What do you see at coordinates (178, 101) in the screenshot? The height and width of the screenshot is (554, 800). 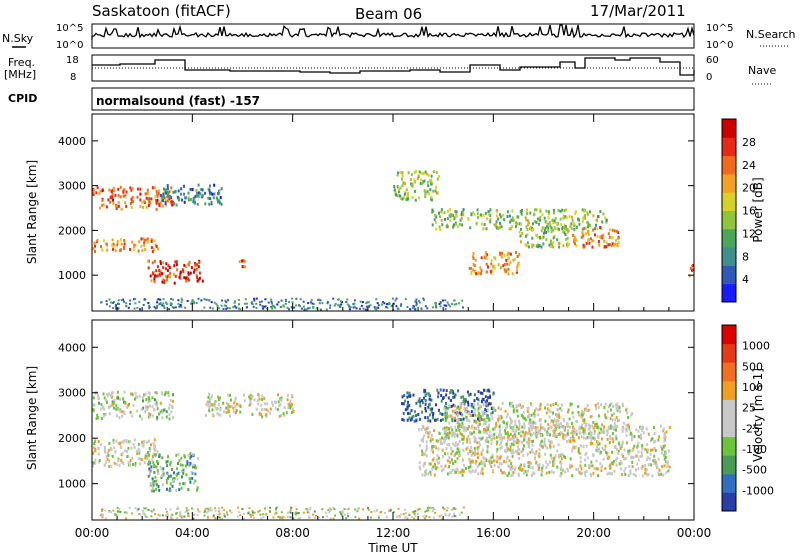 I see `cpid-text: normalsound (fast) -157` at bounding box center [178, 101].